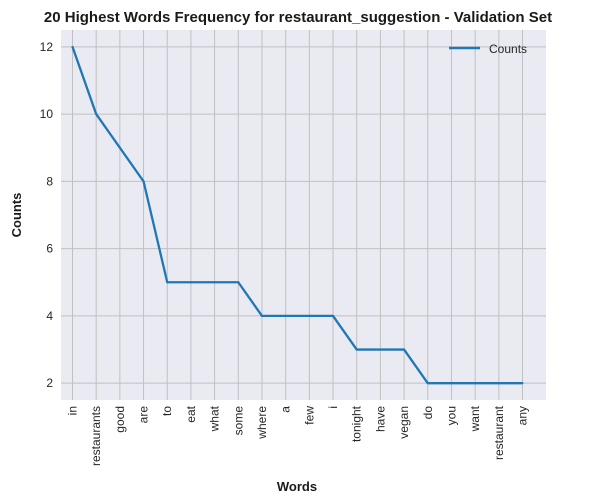 This screenshot has height=503, width=589. Describe the element at coordinates (333, 407) in the screenshot. I see `x-tick-label: i` at that location.